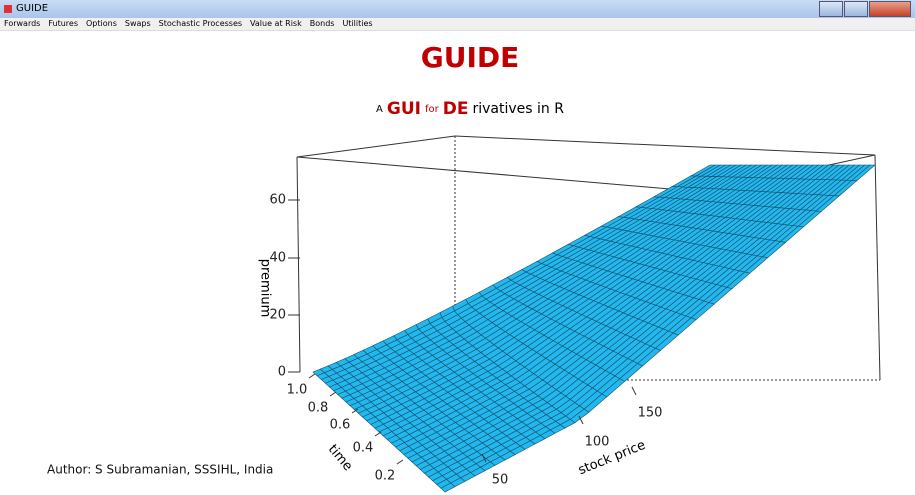  What do you see at coordinates (282, 372) in the screenshot?
I see `tick-label: 0` at bounding box center [282, 372].